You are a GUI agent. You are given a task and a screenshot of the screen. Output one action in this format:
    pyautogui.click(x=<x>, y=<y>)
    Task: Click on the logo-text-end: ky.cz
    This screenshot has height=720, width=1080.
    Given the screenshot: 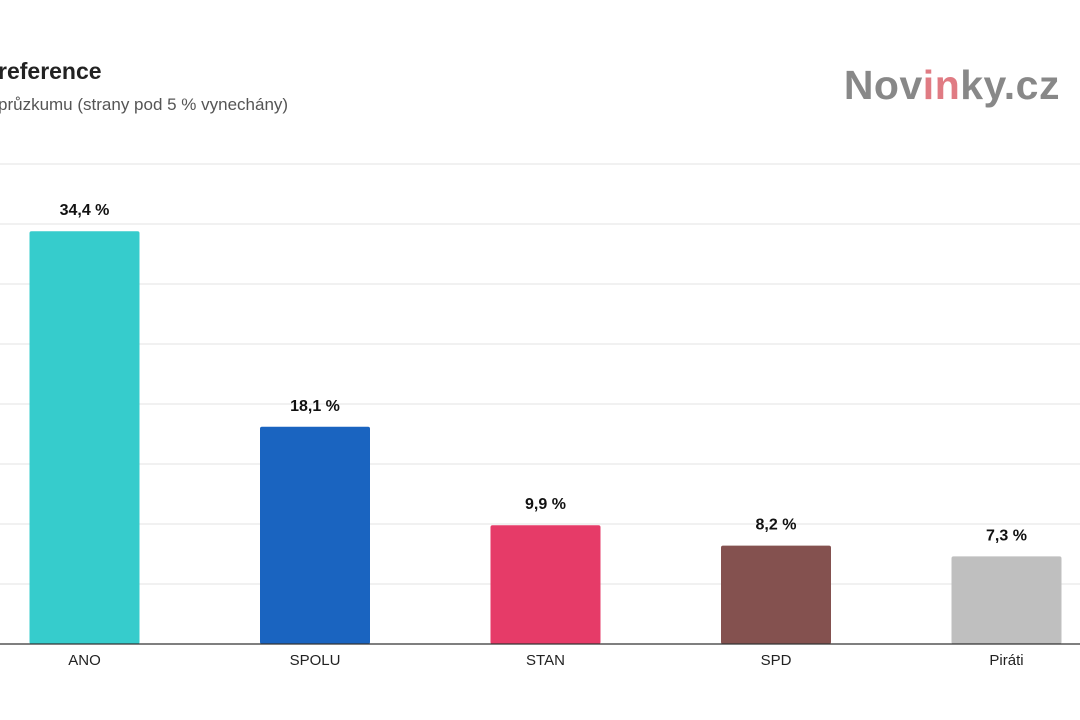 What is the action you would take?
    pyautogui.click(x=1010, y=85)
    